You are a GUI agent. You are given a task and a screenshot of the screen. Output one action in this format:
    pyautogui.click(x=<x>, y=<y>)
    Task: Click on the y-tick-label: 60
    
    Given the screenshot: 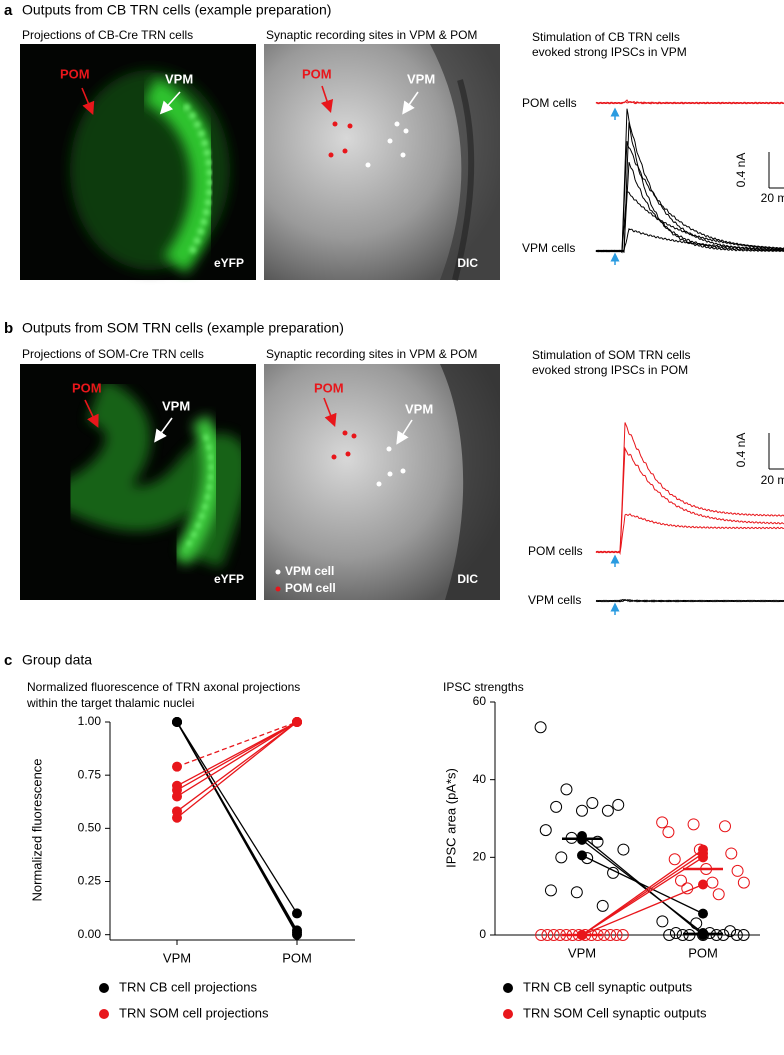 What is the action you would take?
    pyautogui.click(x=480, y=701)
    